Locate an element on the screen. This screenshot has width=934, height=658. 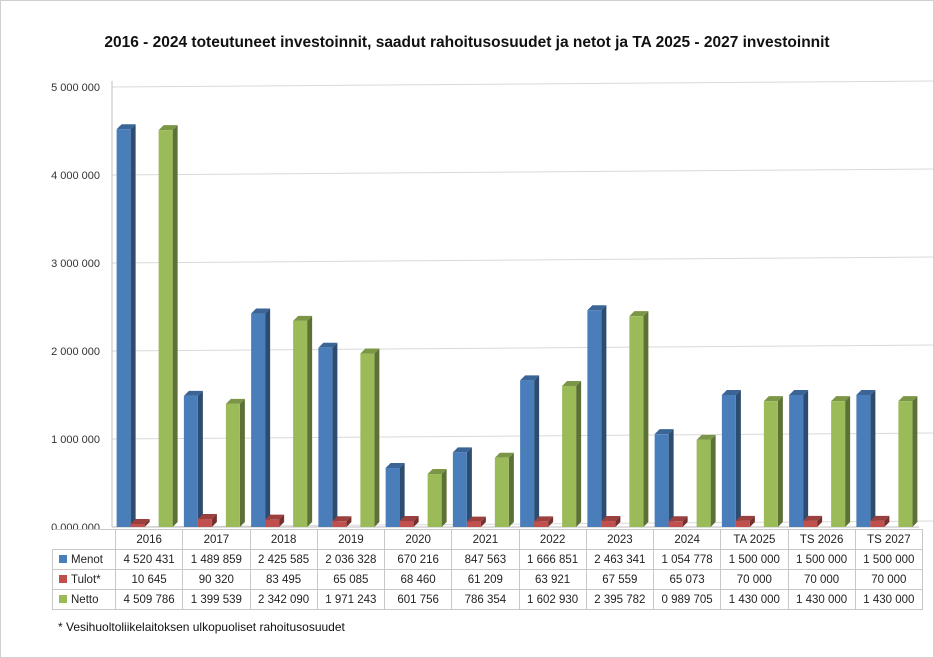
bar-netto-2019 is located at coordinates (370, 437).